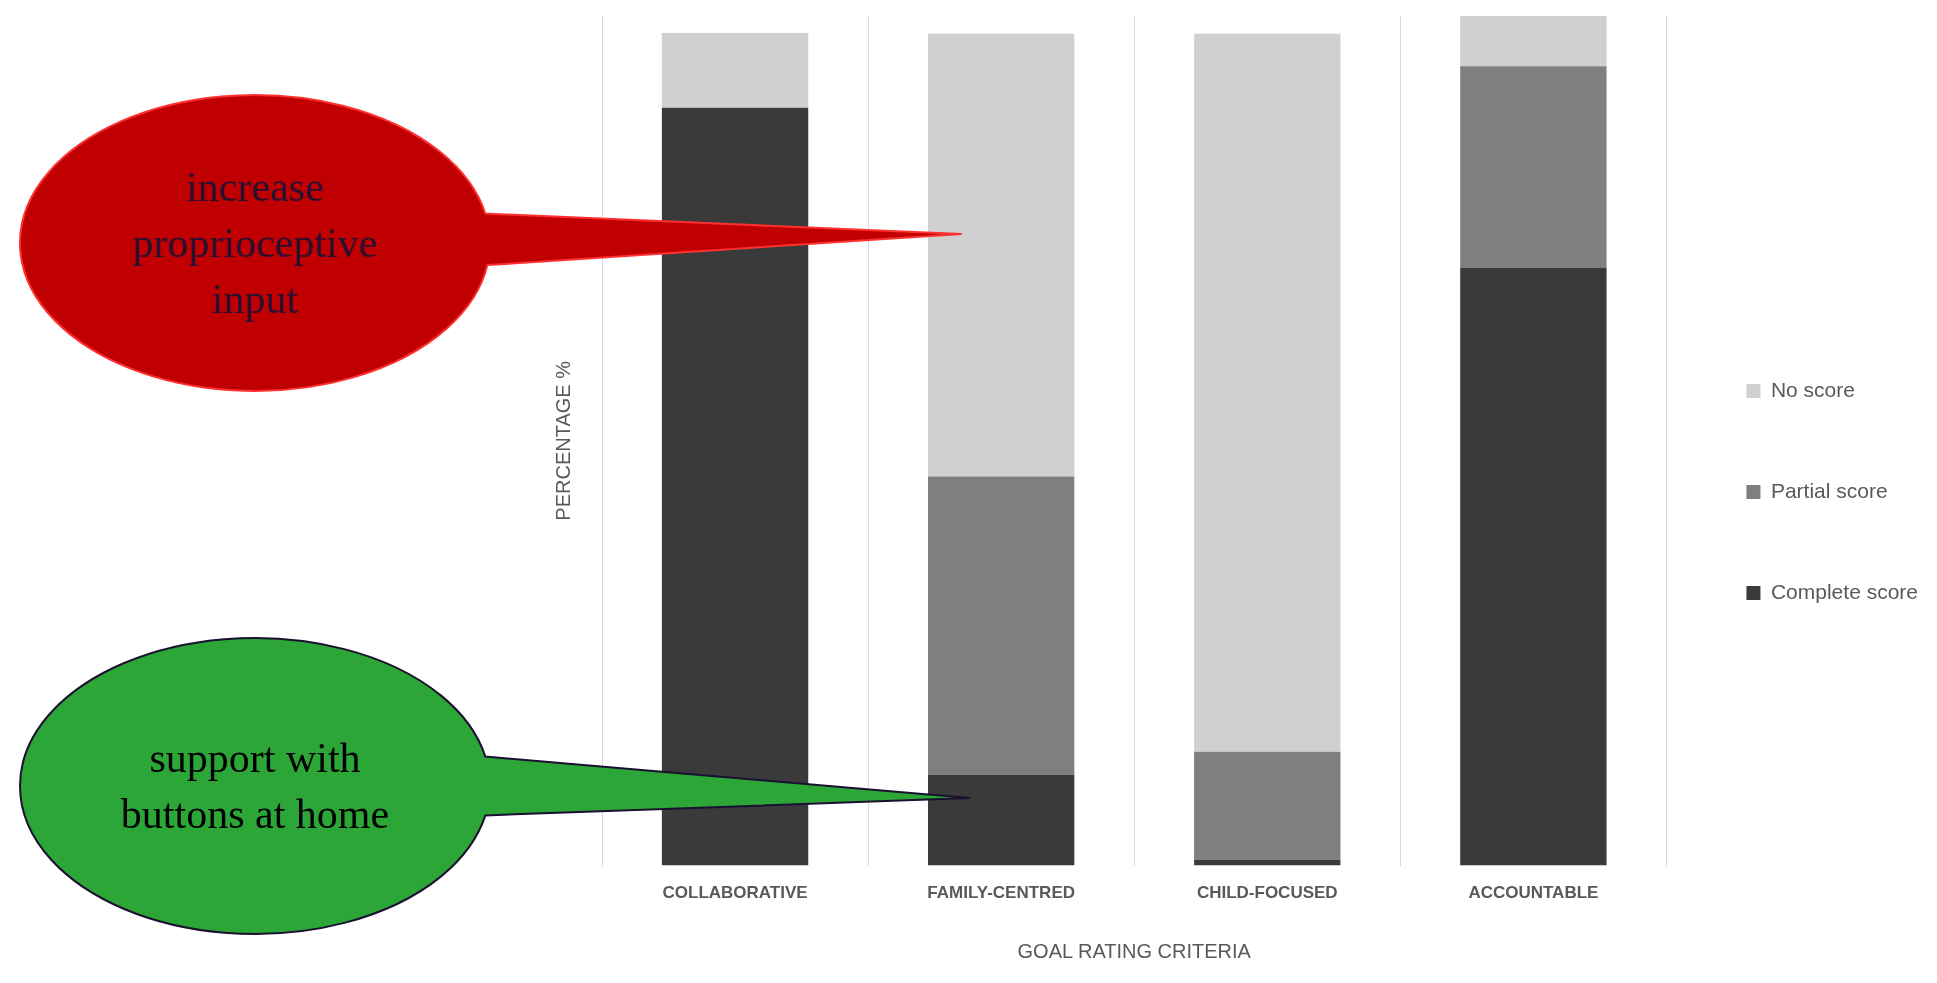 This screenshot has height=983, width=1937. I want to click on legend-label: Partial score, so click(1829, 490).